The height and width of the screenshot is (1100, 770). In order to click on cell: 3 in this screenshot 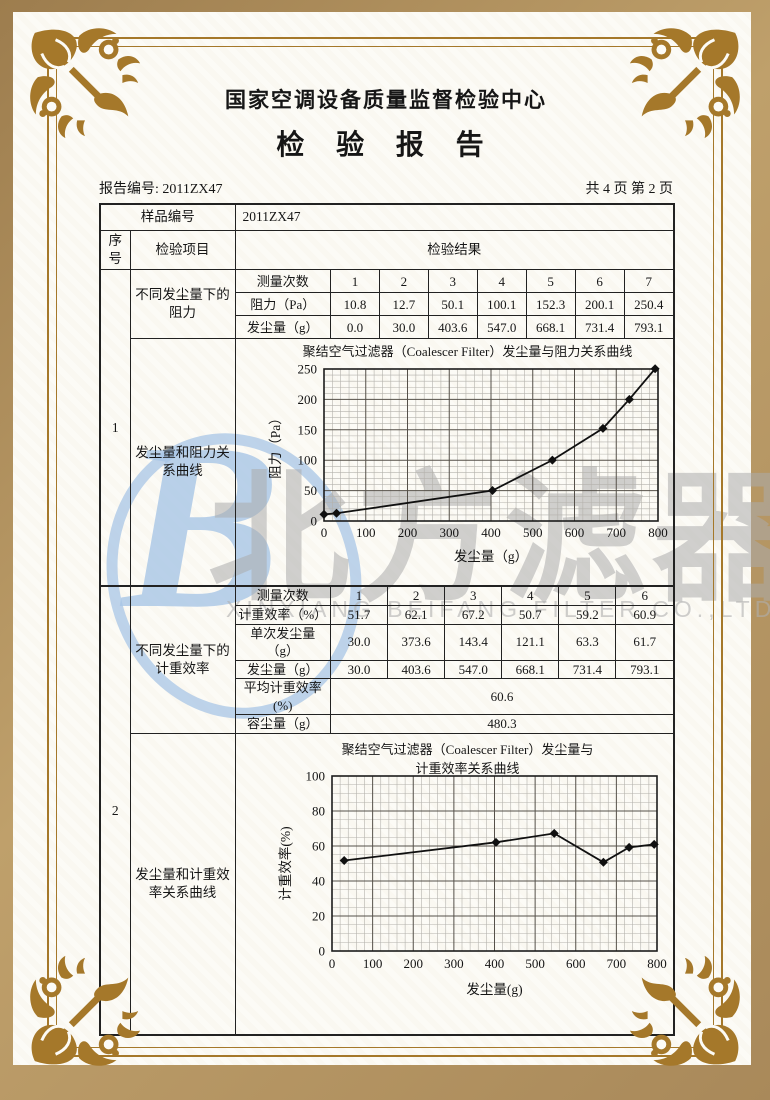, I will do `click(452, 281)`.